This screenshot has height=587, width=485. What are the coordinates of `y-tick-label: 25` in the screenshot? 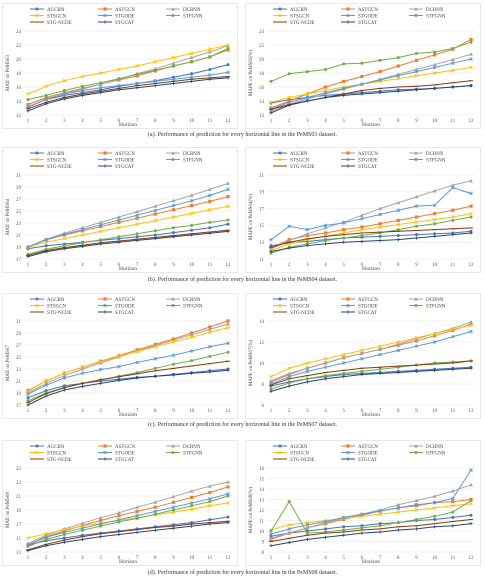 It's located at (19, 469).